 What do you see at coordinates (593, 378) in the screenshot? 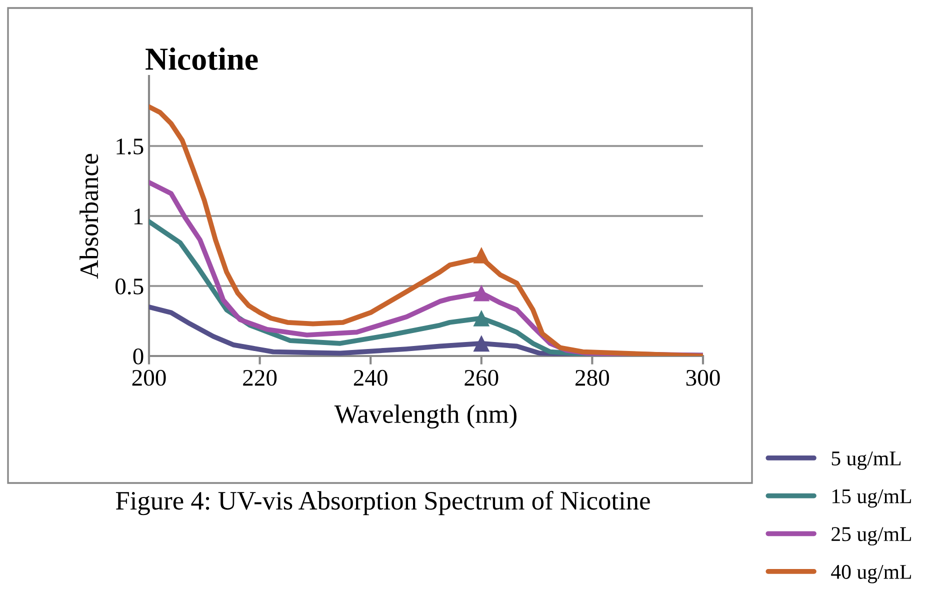
I see `x-tick-label: 280` at bounding box center [593, 378].